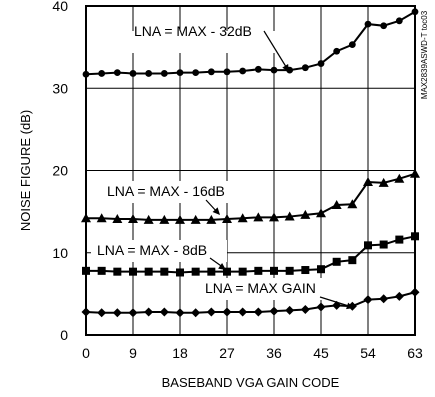  What do you see at coordinates (321, 353) in the screenshot?
I see `x-tick-label: 45` at bounding box center [321, 353].